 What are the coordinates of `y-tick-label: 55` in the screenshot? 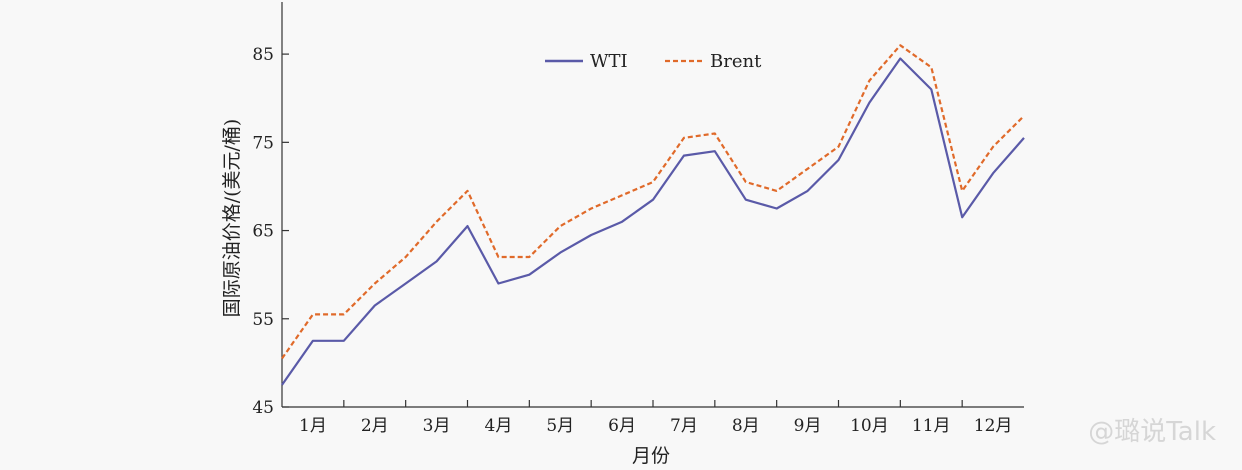 It's located at (263, 320).